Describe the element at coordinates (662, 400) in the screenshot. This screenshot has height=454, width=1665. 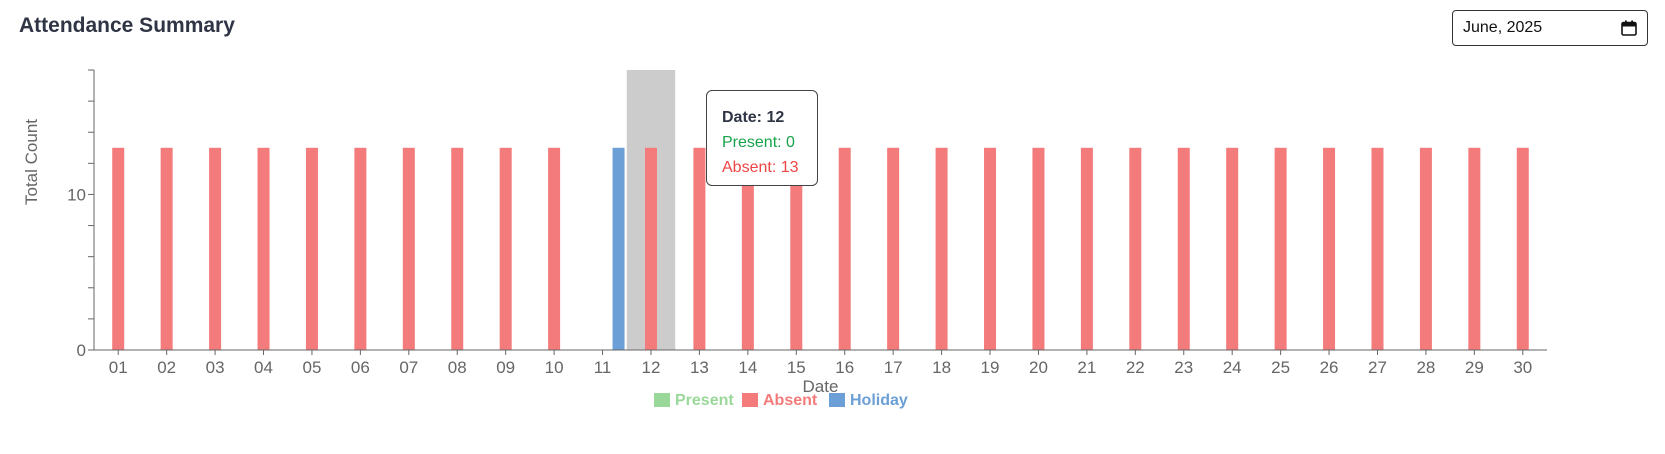
I see `legend-swatch-present` at that location.